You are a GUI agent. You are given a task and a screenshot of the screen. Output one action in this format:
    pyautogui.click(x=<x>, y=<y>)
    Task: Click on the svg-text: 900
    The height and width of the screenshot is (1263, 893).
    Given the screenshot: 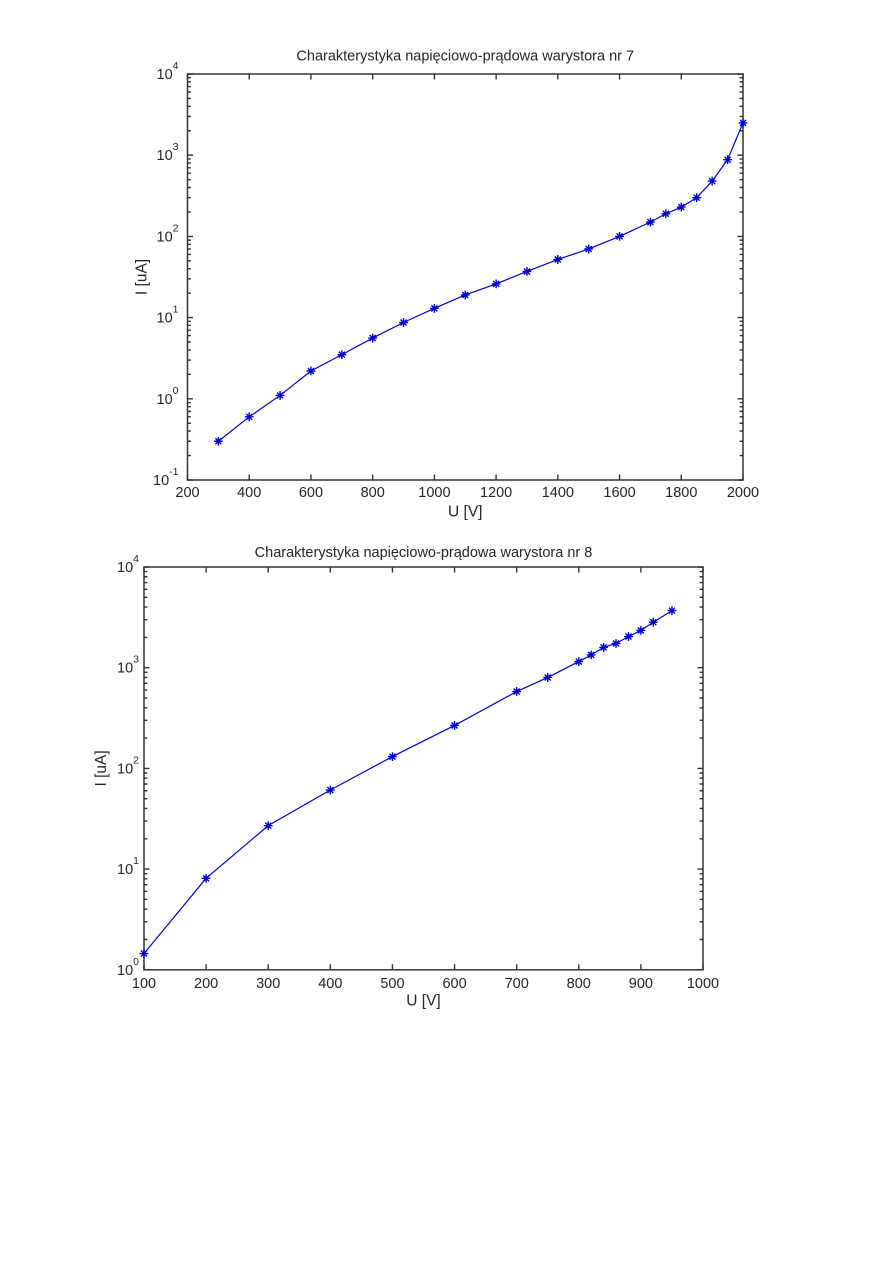 What is the action you would take?
    pyautogui.click(x=641, y=984)
    